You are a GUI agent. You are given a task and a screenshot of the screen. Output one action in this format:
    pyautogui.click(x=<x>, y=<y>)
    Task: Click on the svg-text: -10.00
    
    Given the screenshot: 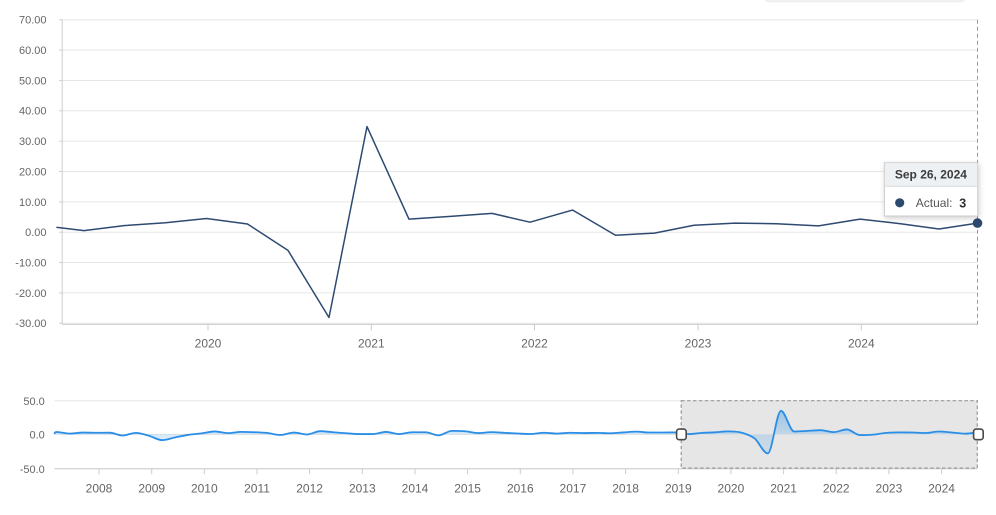 What is the action you would take?
    pyautogui.click(x=30, y=263)
    